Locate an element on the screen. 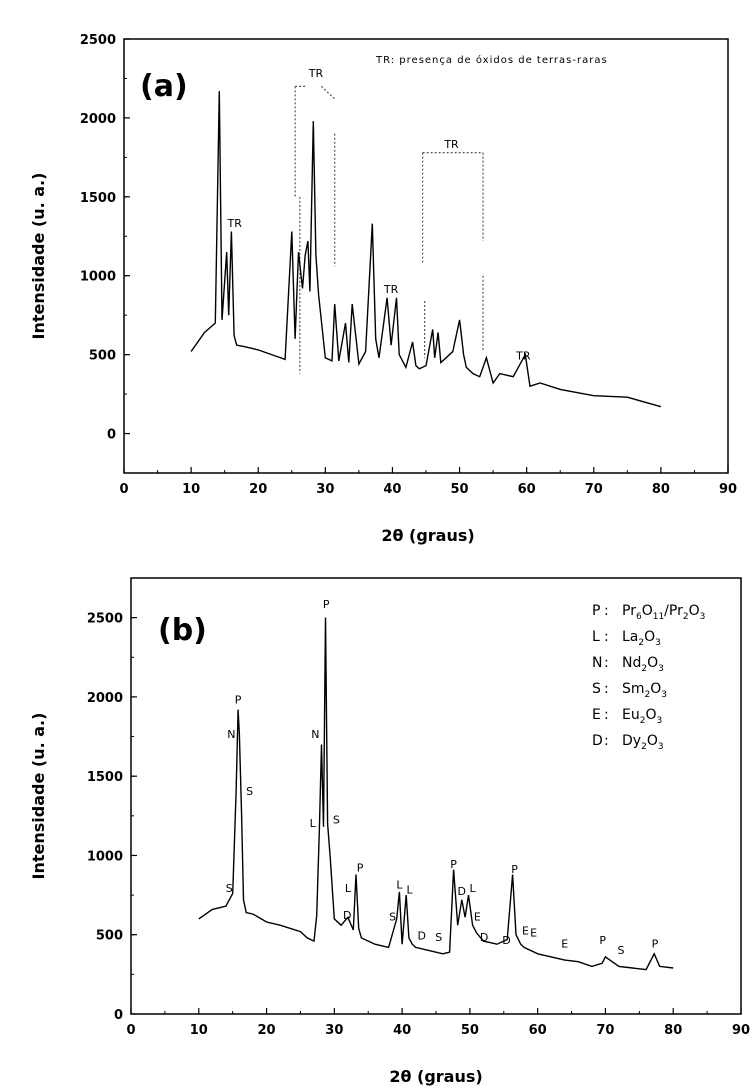  legend-key: P is located at coordinates (596, 611).